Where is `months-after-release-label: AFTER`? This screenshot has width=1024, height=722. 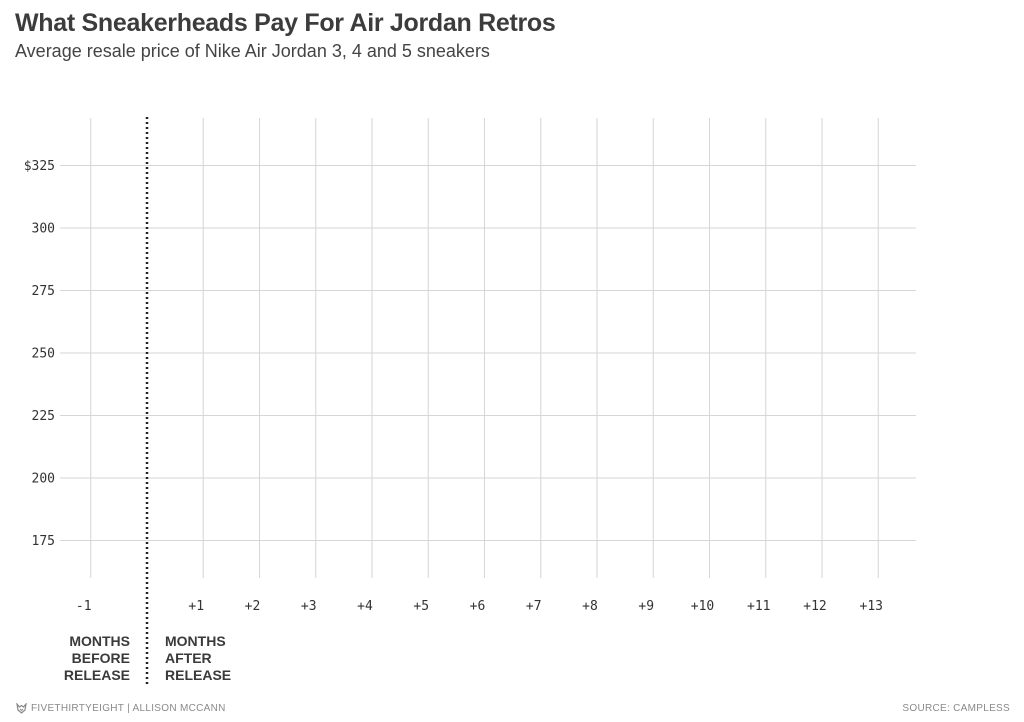
months-after-release-label: AFTER is located at coordinates (188, 658).